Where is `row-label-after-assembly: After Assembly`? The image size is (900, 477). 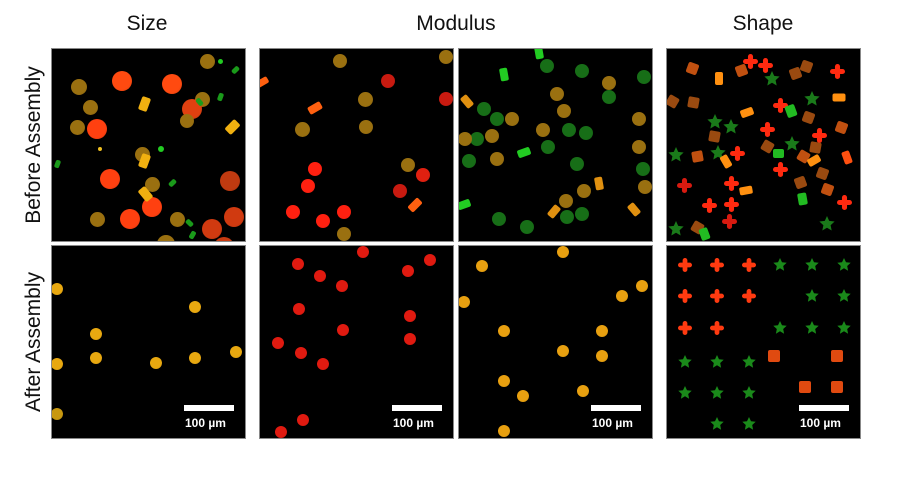
row-label-after-assembly: After Assembly is located at coordinates (33, 342).